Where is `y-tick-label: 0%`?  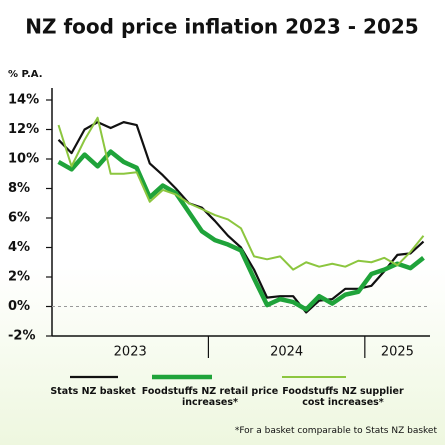
y-tick-label: 0% is located at coordinates (19, 306).